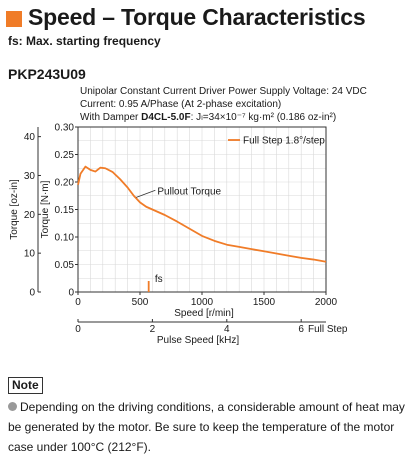 This screenshot has height=460, width=410. I want to click on y-tick-label: 0.10, so click(65, 238).